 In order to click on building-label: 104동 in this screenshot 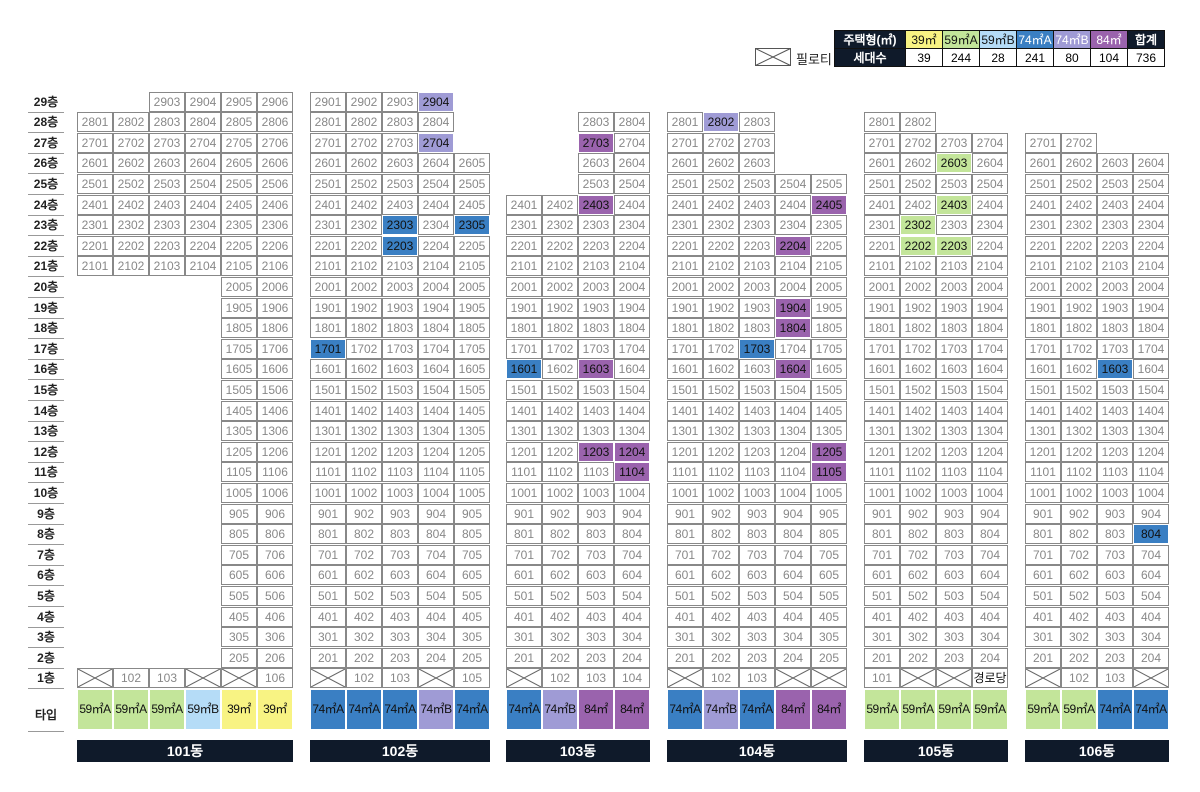, I will do `click(757, 751)`.